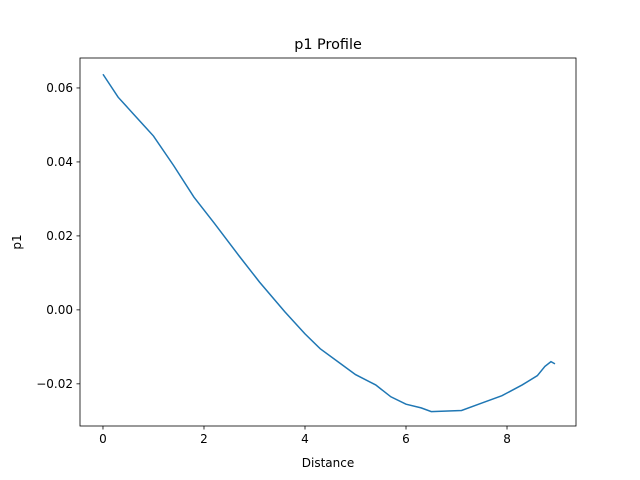  Describe the element at coordinates (59, 88) in the screenshot. I see `y-tick-label: 0.06` at that location.